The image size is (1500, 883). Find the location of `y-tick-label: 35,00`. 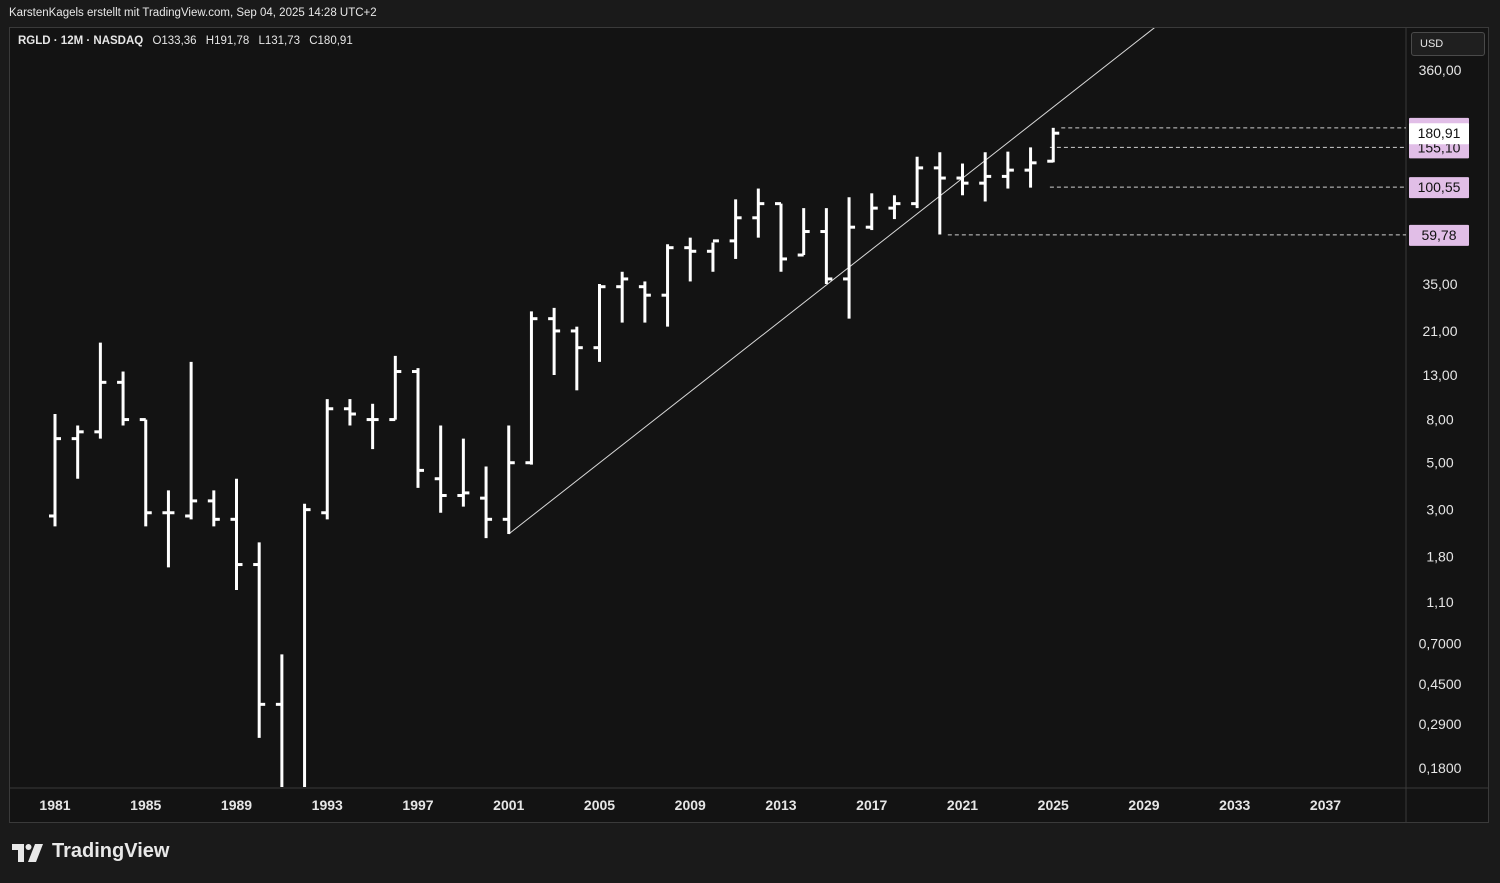

y-tick-label: 35,00 is located at coordinates (1439, 284).